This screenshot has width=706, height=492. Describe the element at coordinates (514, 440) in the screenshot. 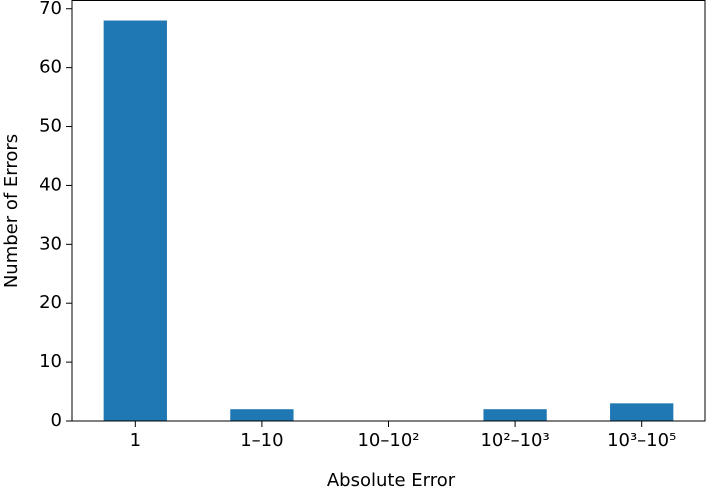

I see `x-tick-label: 10²–10³` at that location.